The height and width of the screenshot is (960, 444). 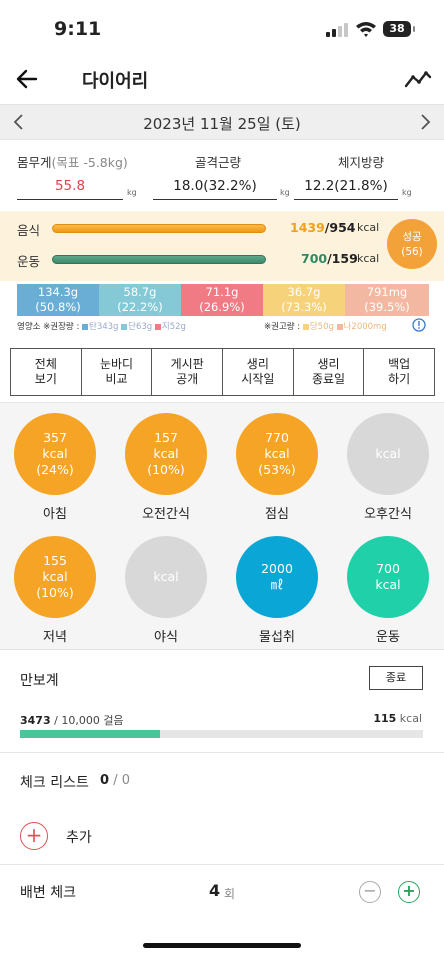 I want to click on legend-sugar: 당50g, so click(x=321, y=327).